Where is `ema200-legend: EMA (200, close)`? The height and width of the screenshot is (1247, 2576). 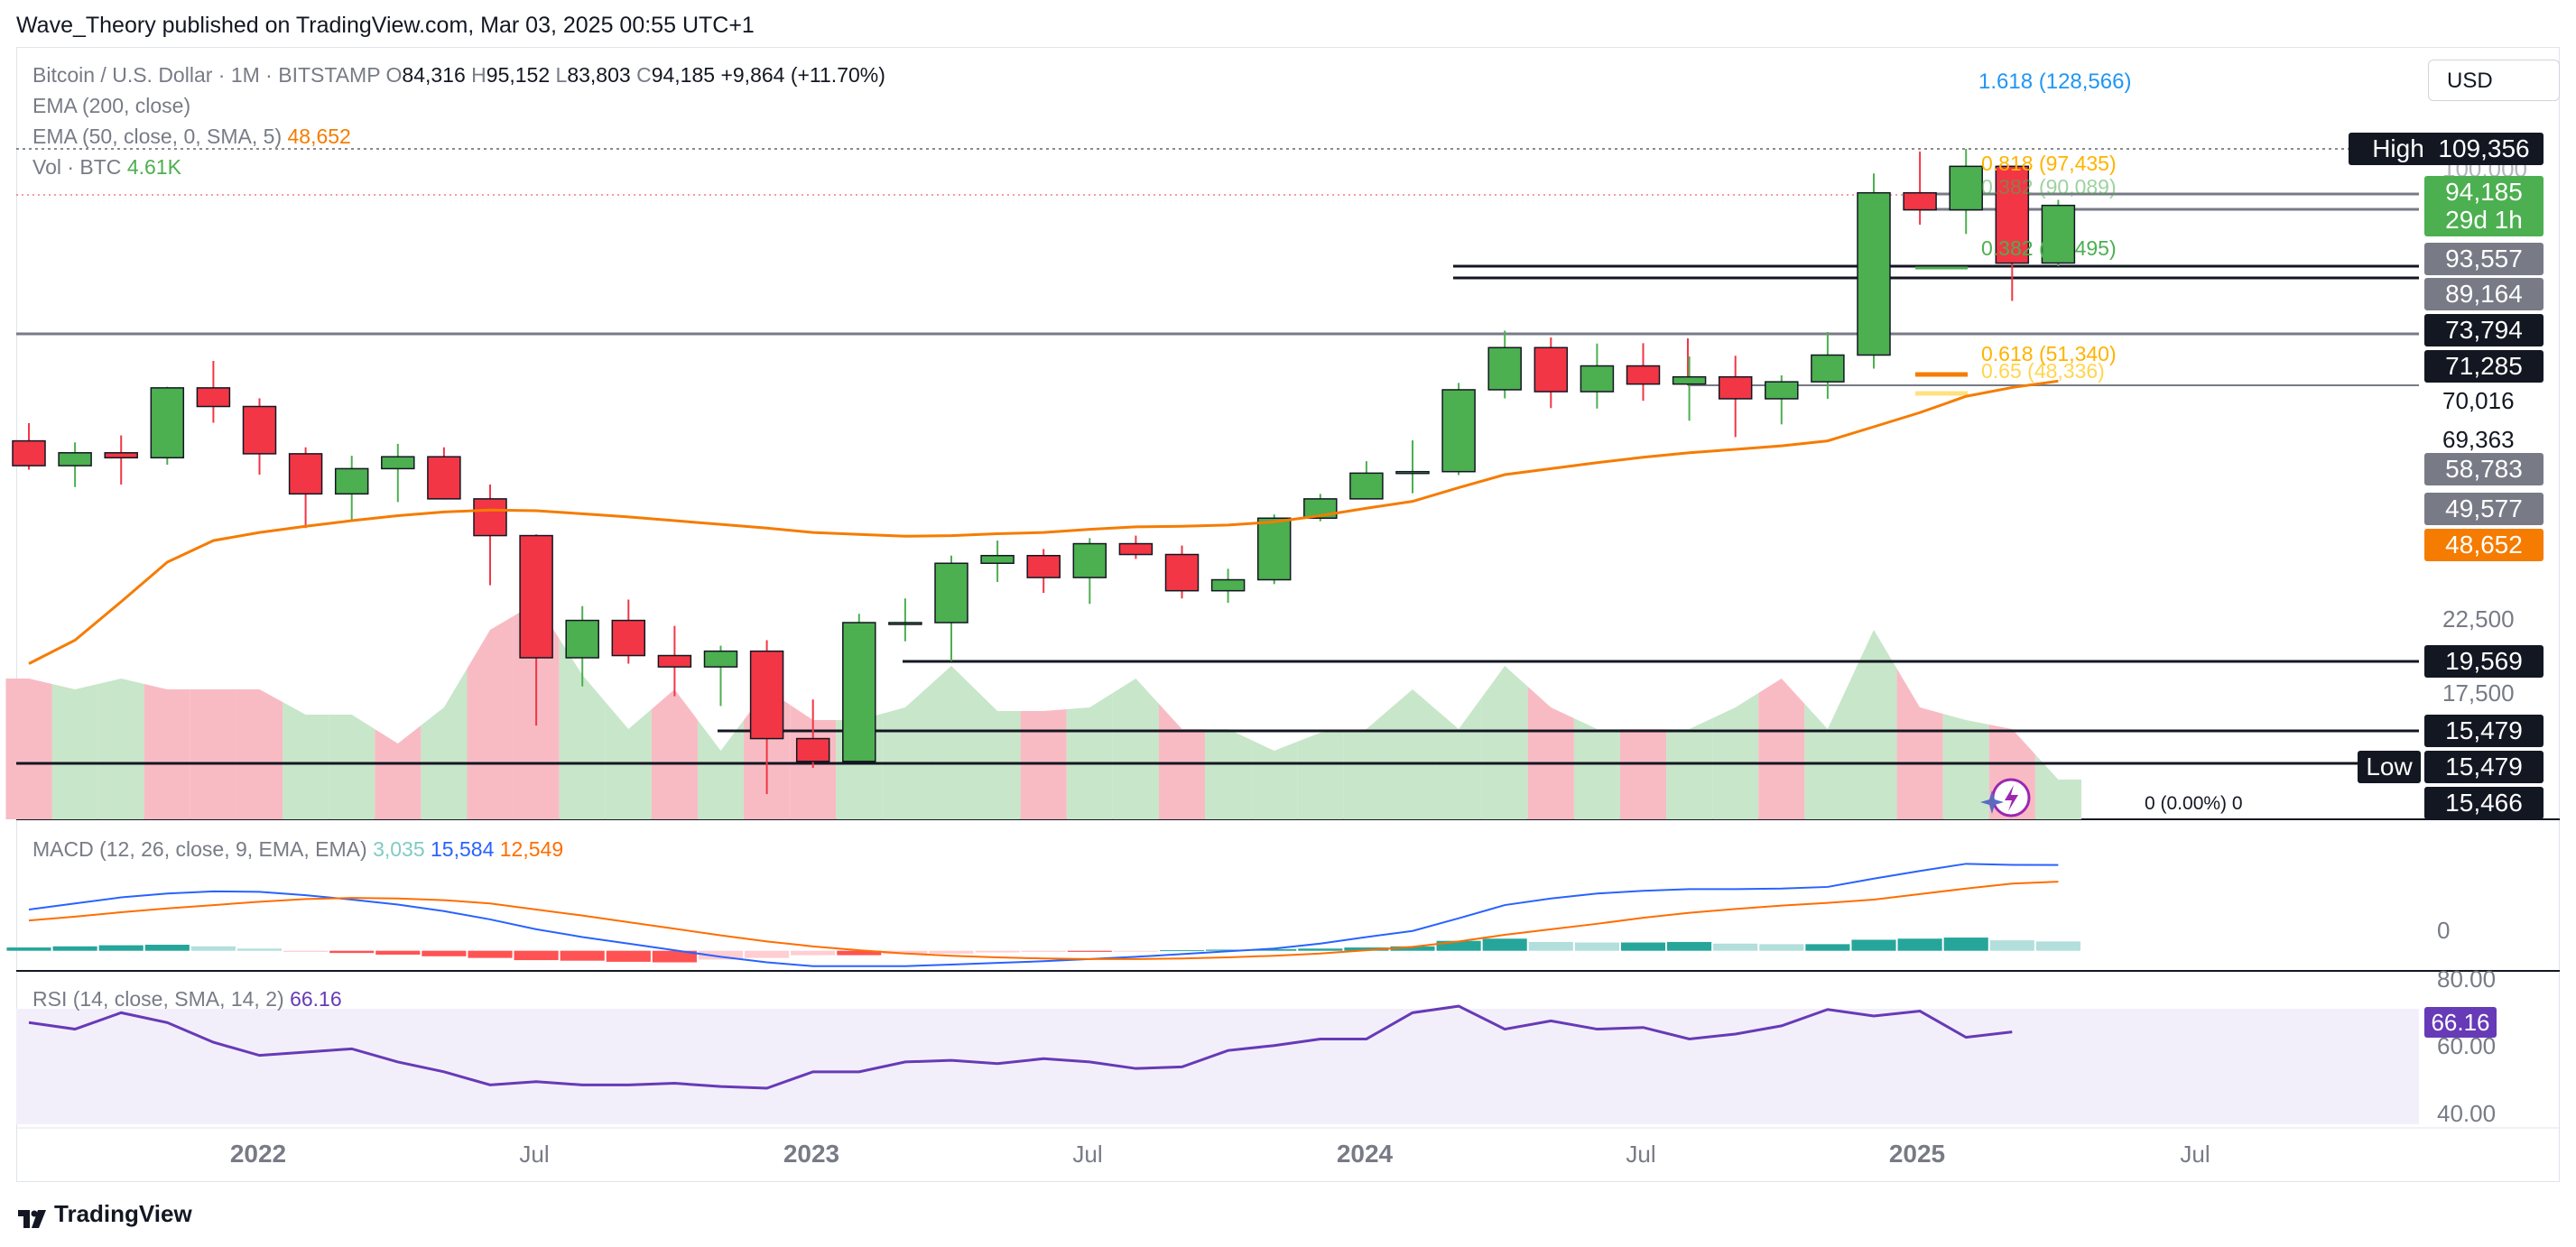
ema200-legend: EMA (200, close) is located at coordinates (111, 106).